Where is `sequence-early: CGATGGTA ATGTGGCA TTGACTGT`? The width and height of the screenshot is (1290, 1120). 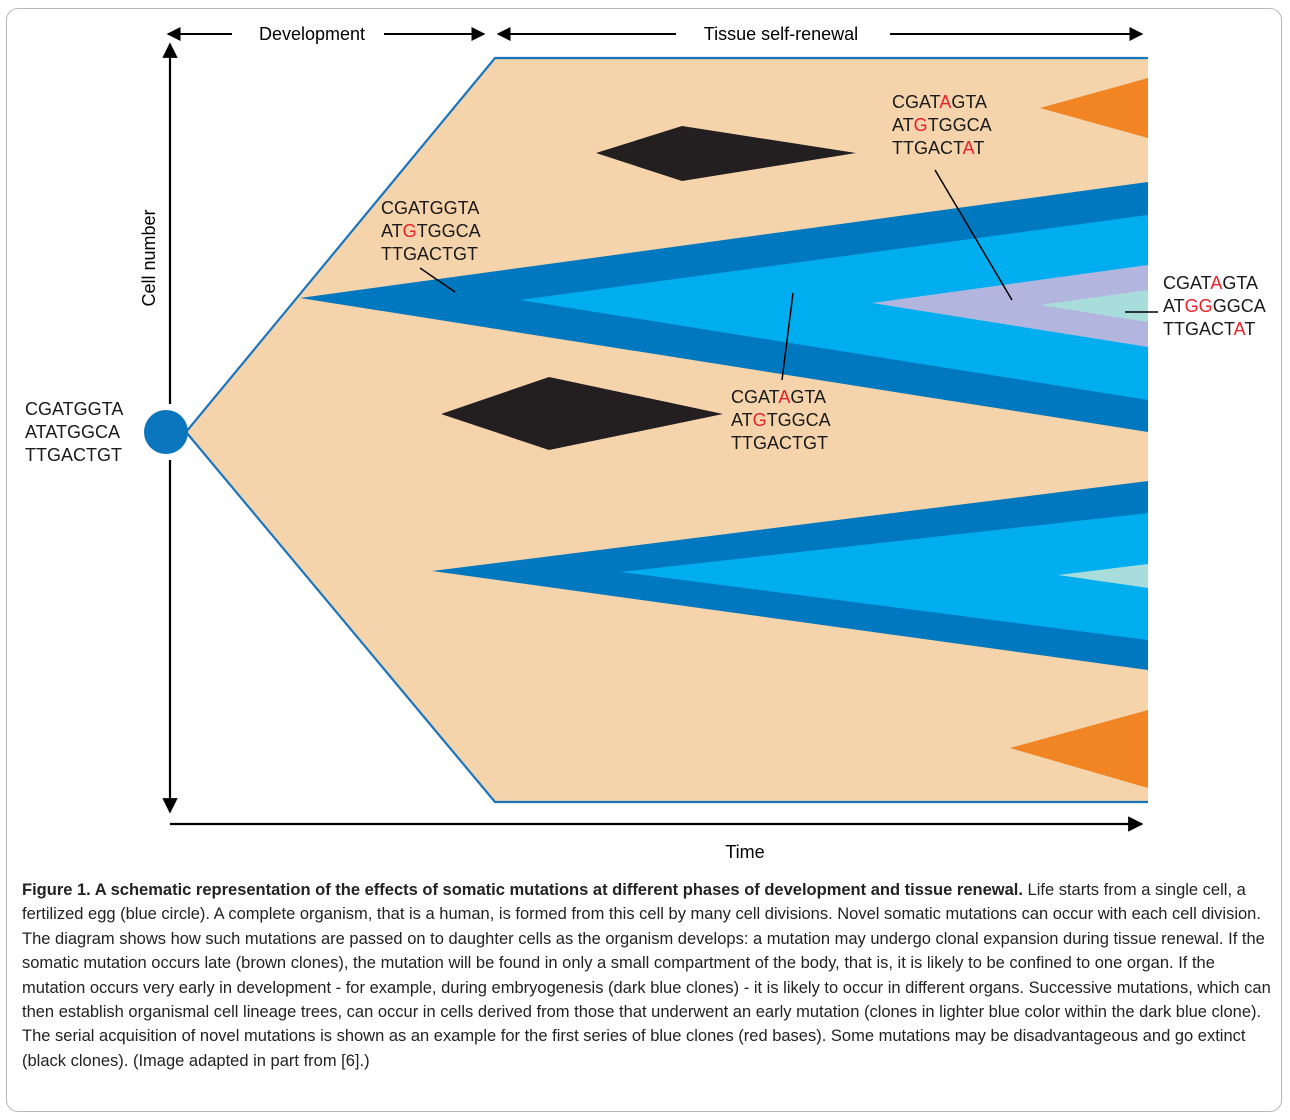
sequence-early: CGATGGTA ATGTGGCA TTGACTGT is located at coordinates (431, 231).